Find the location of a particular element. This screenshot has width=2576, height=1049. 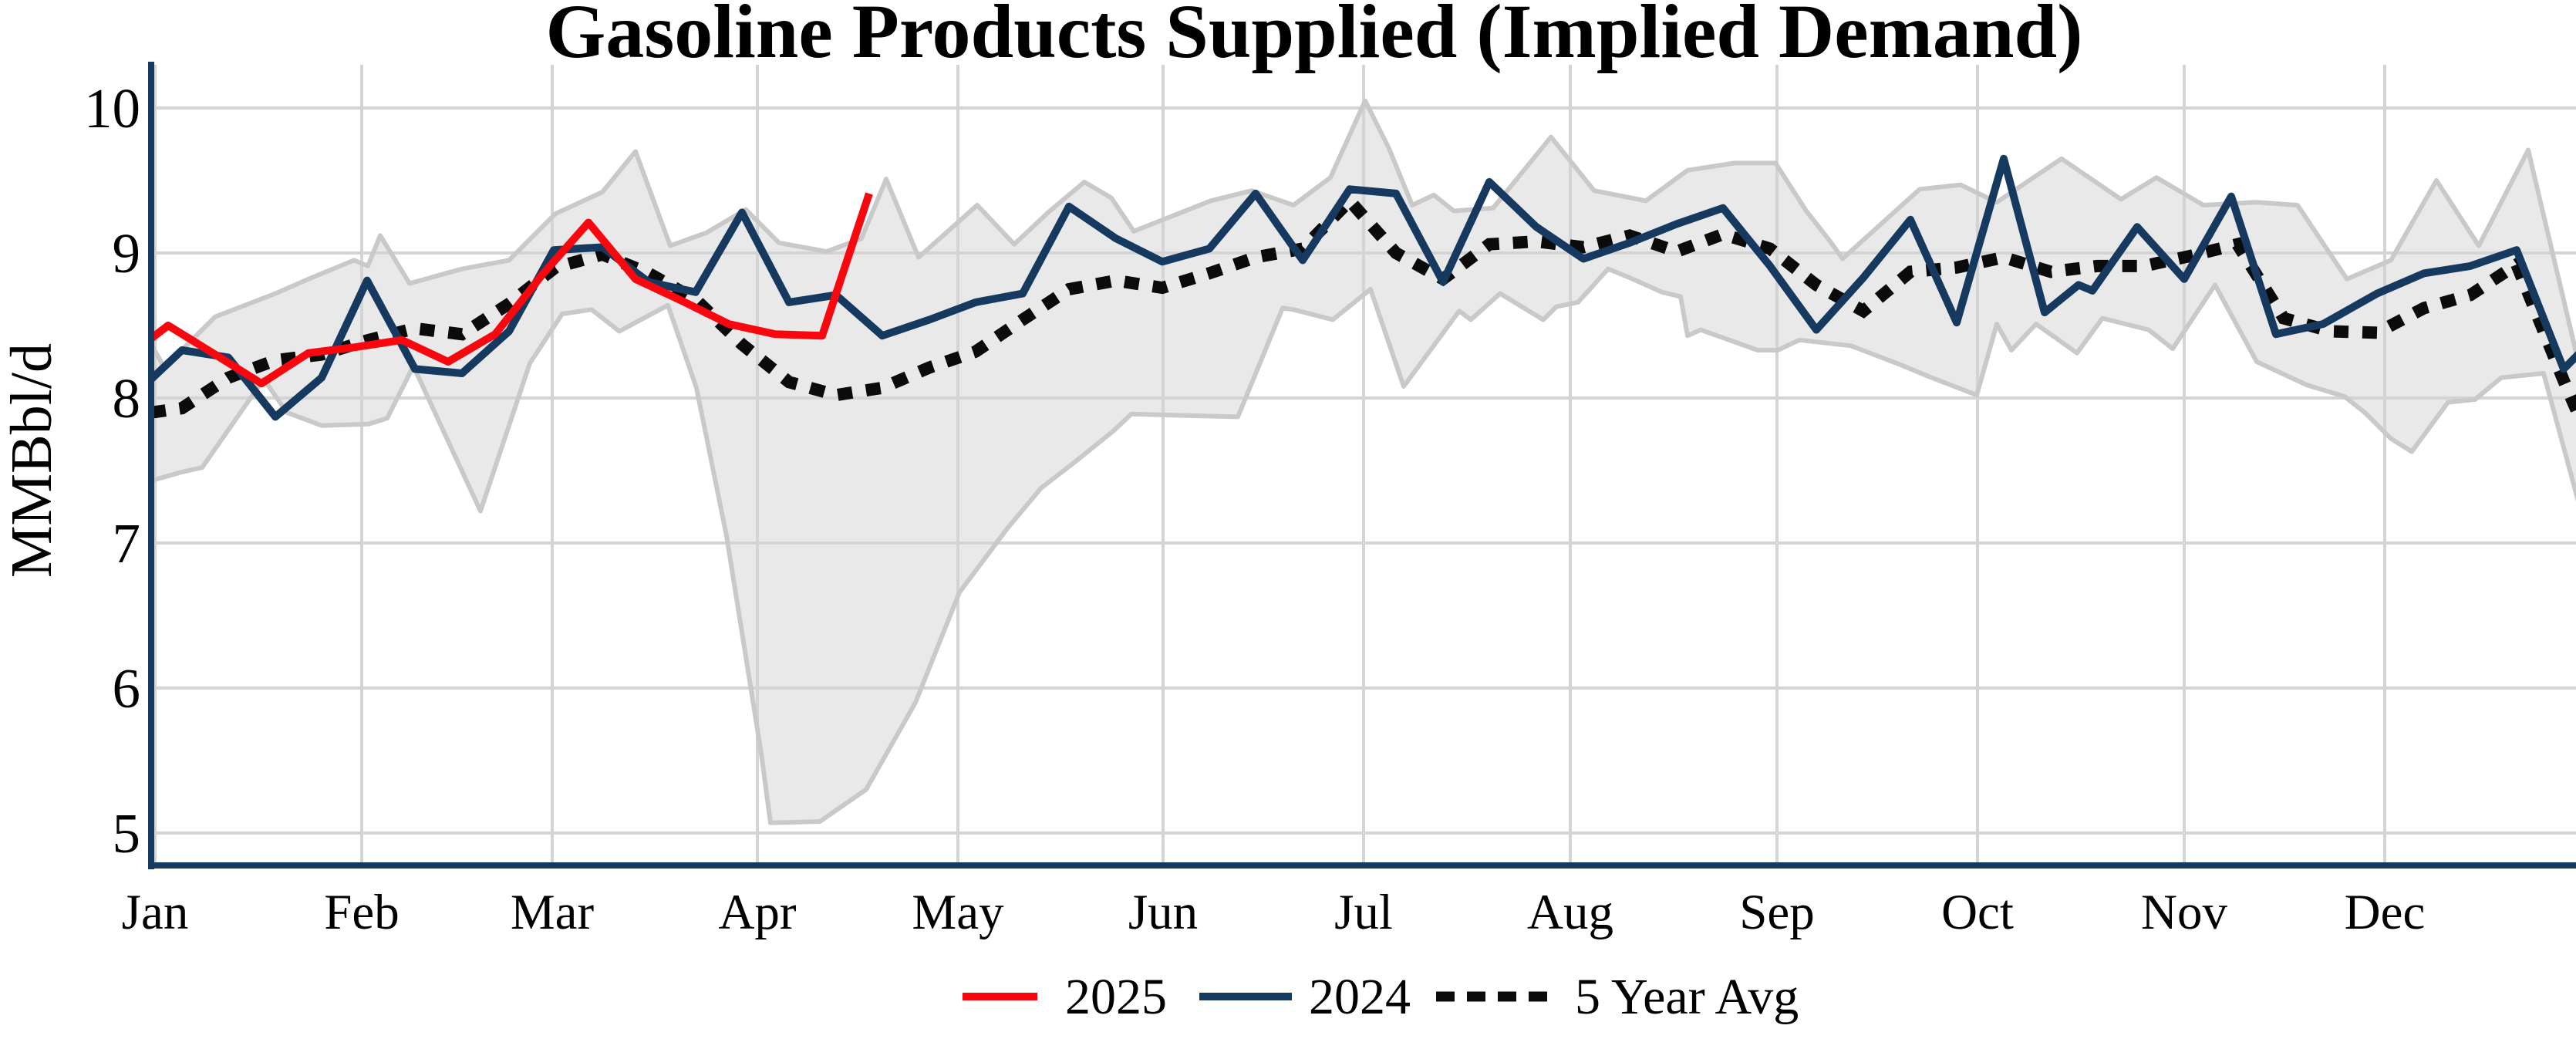

svg-text: Nov is located at coordinates (2184, 912).